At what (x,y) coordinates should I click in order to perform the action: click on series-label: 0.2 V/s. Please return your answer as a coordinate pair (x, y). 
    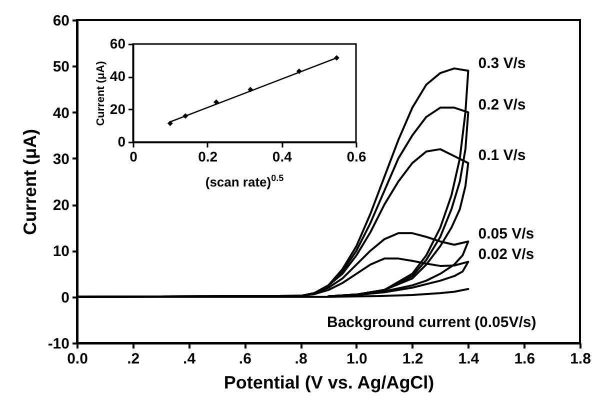
    Looking at the image, I should click on (502, 105).